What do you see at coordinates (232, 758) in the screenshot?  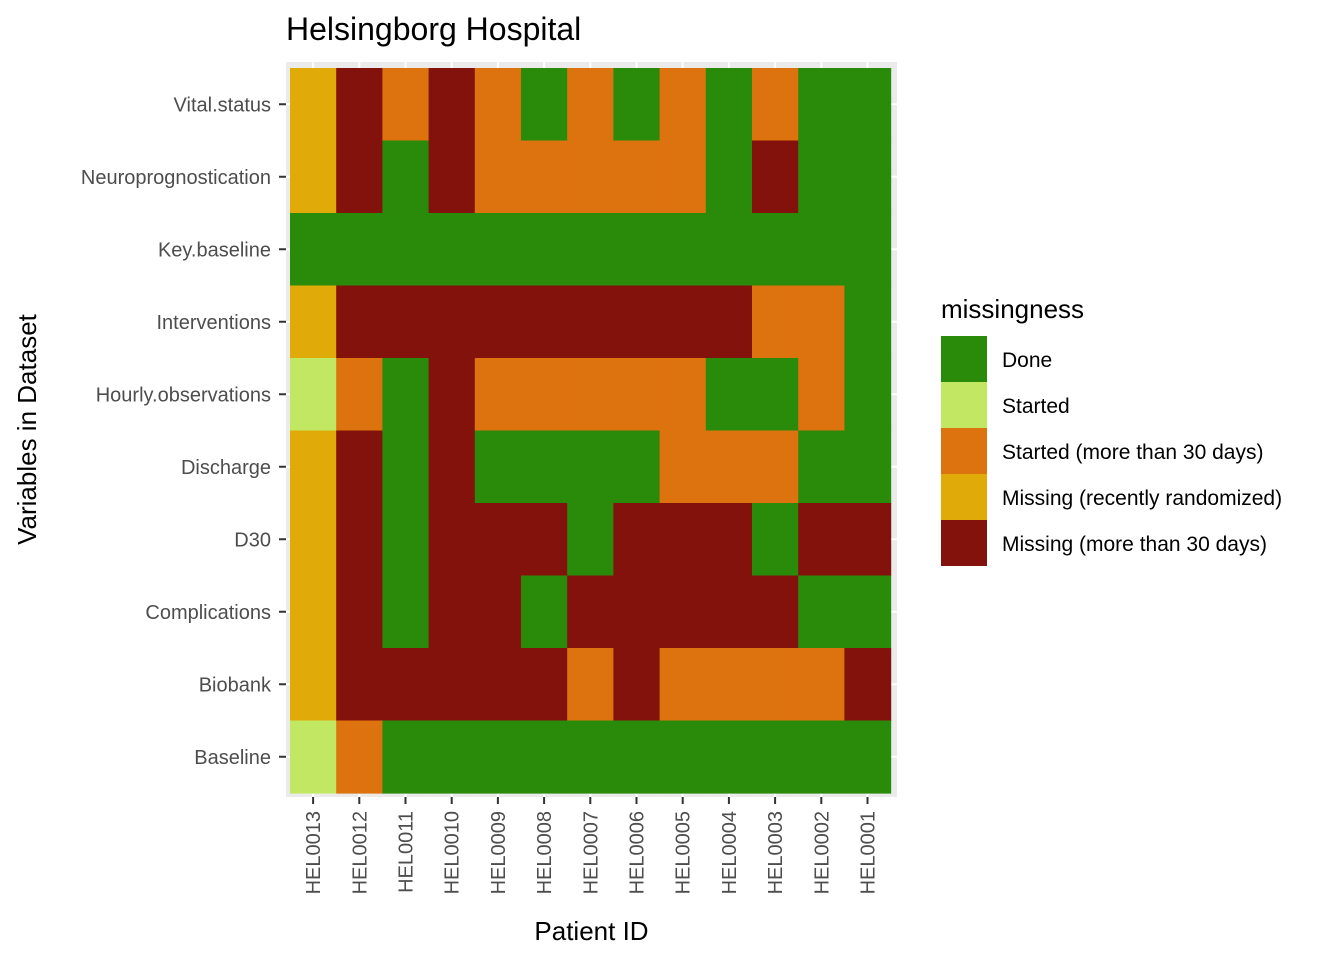 I see `y-tick-label: Baseline` at bounding box center [232, 758].